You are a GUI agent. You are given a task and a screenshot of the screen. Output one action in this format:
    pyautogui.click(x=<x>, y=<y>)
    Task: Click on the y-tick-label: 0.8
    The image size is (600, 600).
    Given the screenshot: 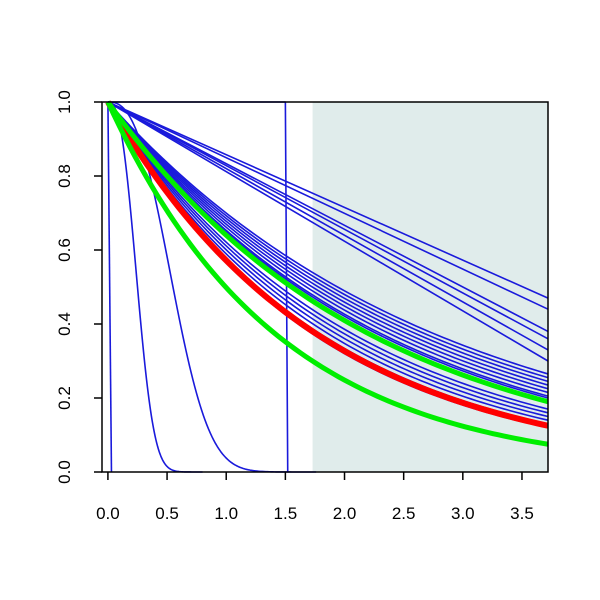 What is the action you would take?
    pyautogui.click(x=64, y=176)
    